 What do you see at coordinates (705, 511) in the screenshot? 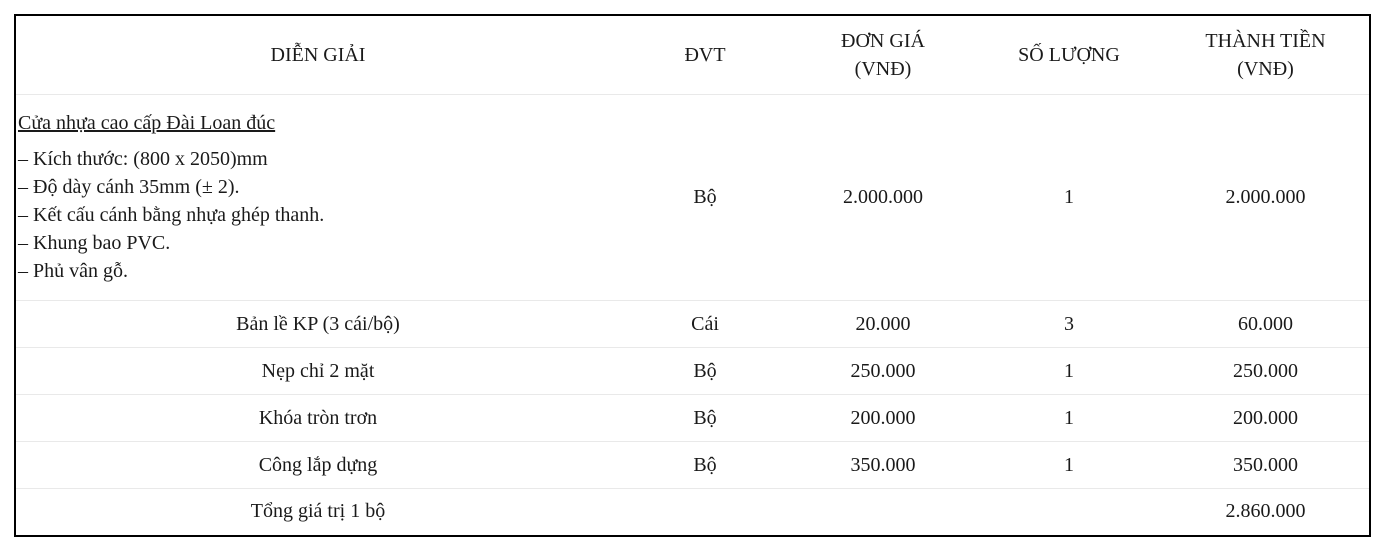
I see `total-unit-empty` at bounding box center [705, 511].